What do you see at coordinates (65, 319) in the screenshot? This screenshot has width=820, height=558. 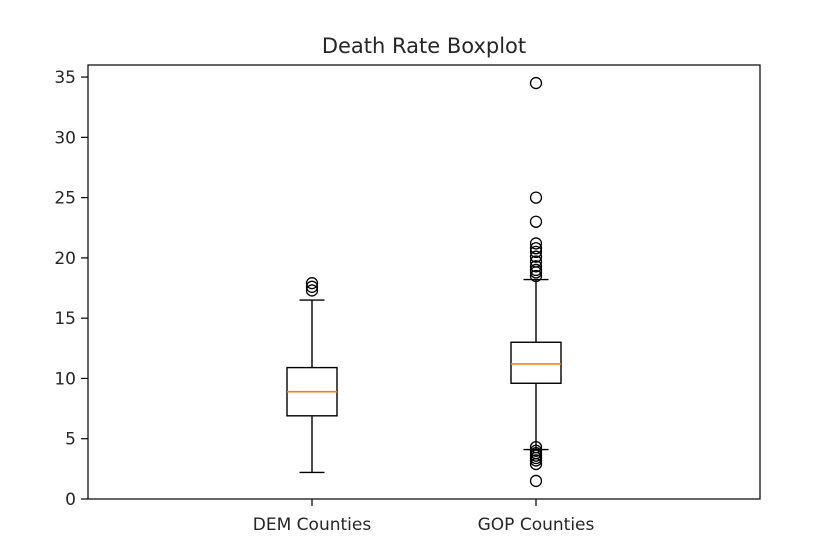 I see `y-tick-label: 15` at bounding box center [65, 319].